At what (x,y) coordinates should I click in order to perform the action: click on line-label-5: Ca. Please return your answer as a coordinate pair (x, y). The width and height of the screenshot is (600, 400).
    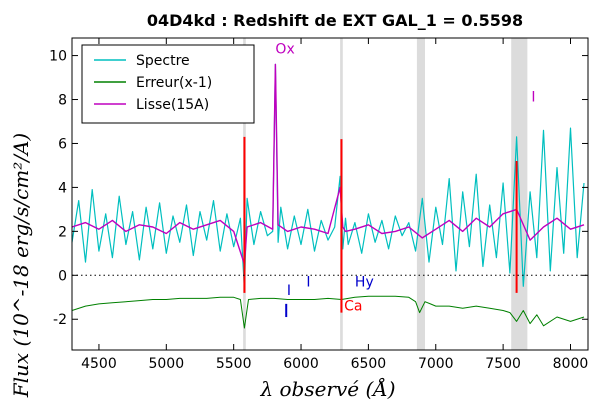
    Looking at the image, I should click on (353, 306).